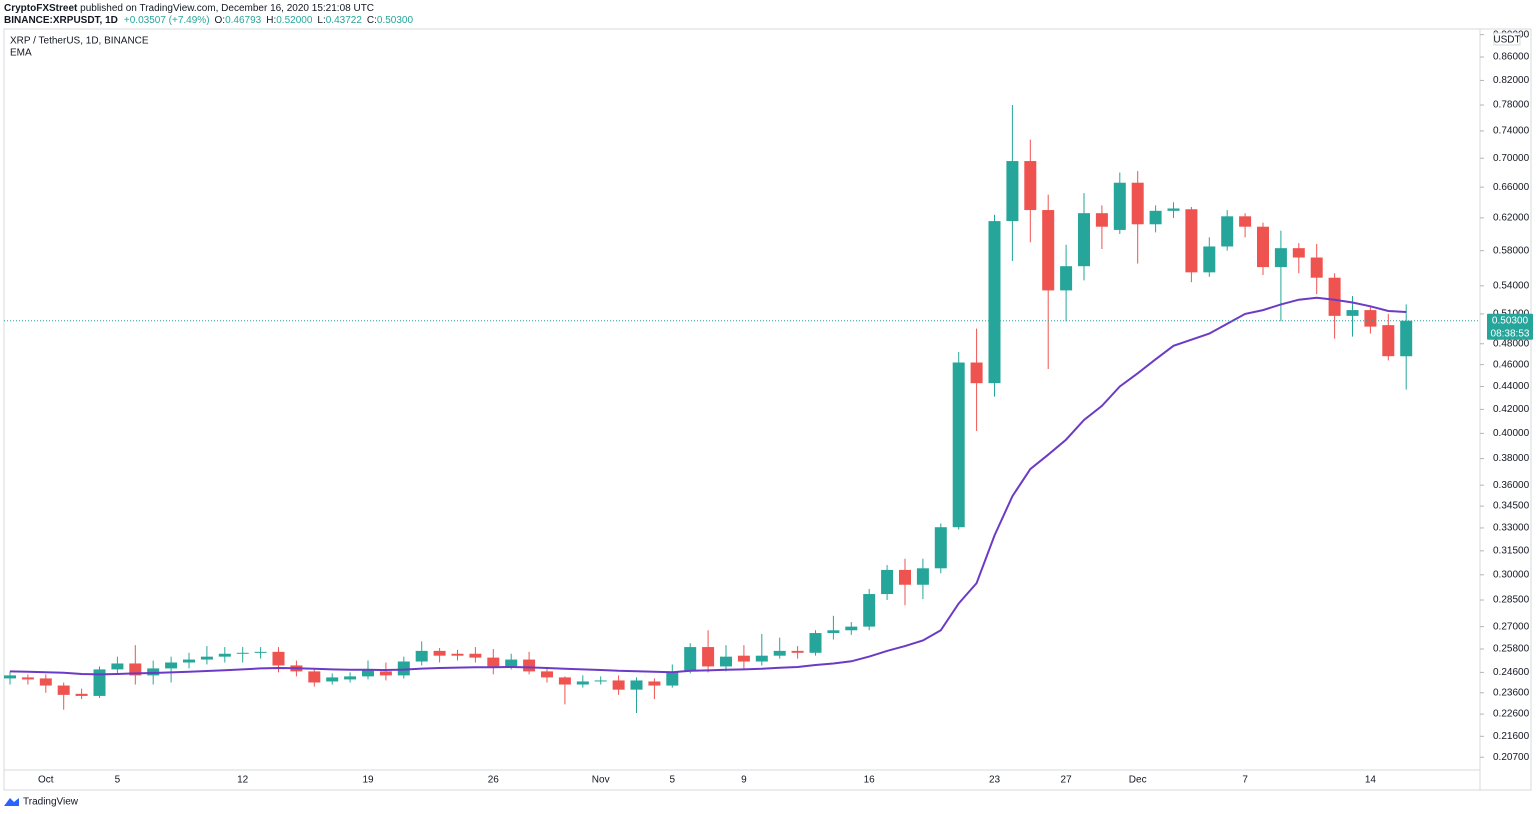 This screenshot has width=1536, height=814. What do you see at coordinates (1511, 528) in the screenshot?
I see `y-tick-label: 0.33000` at bounding box center [1511, 528].